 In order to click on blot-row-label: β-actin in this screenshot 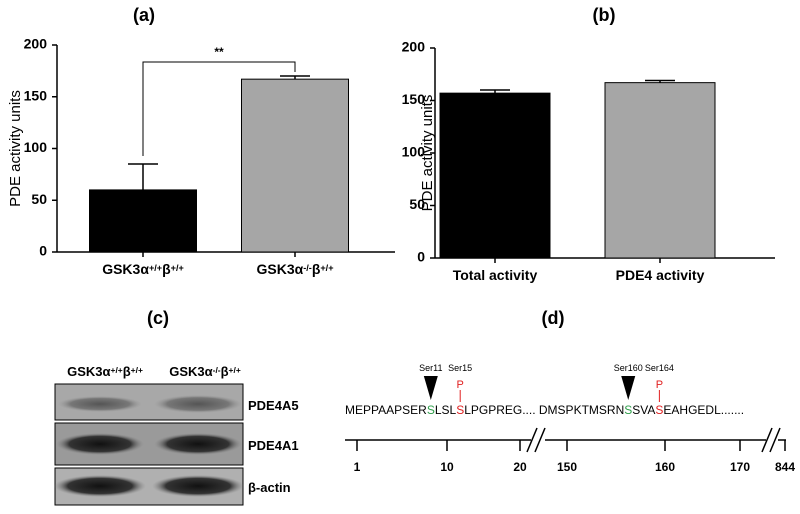, I will do `click(269, 487)`.